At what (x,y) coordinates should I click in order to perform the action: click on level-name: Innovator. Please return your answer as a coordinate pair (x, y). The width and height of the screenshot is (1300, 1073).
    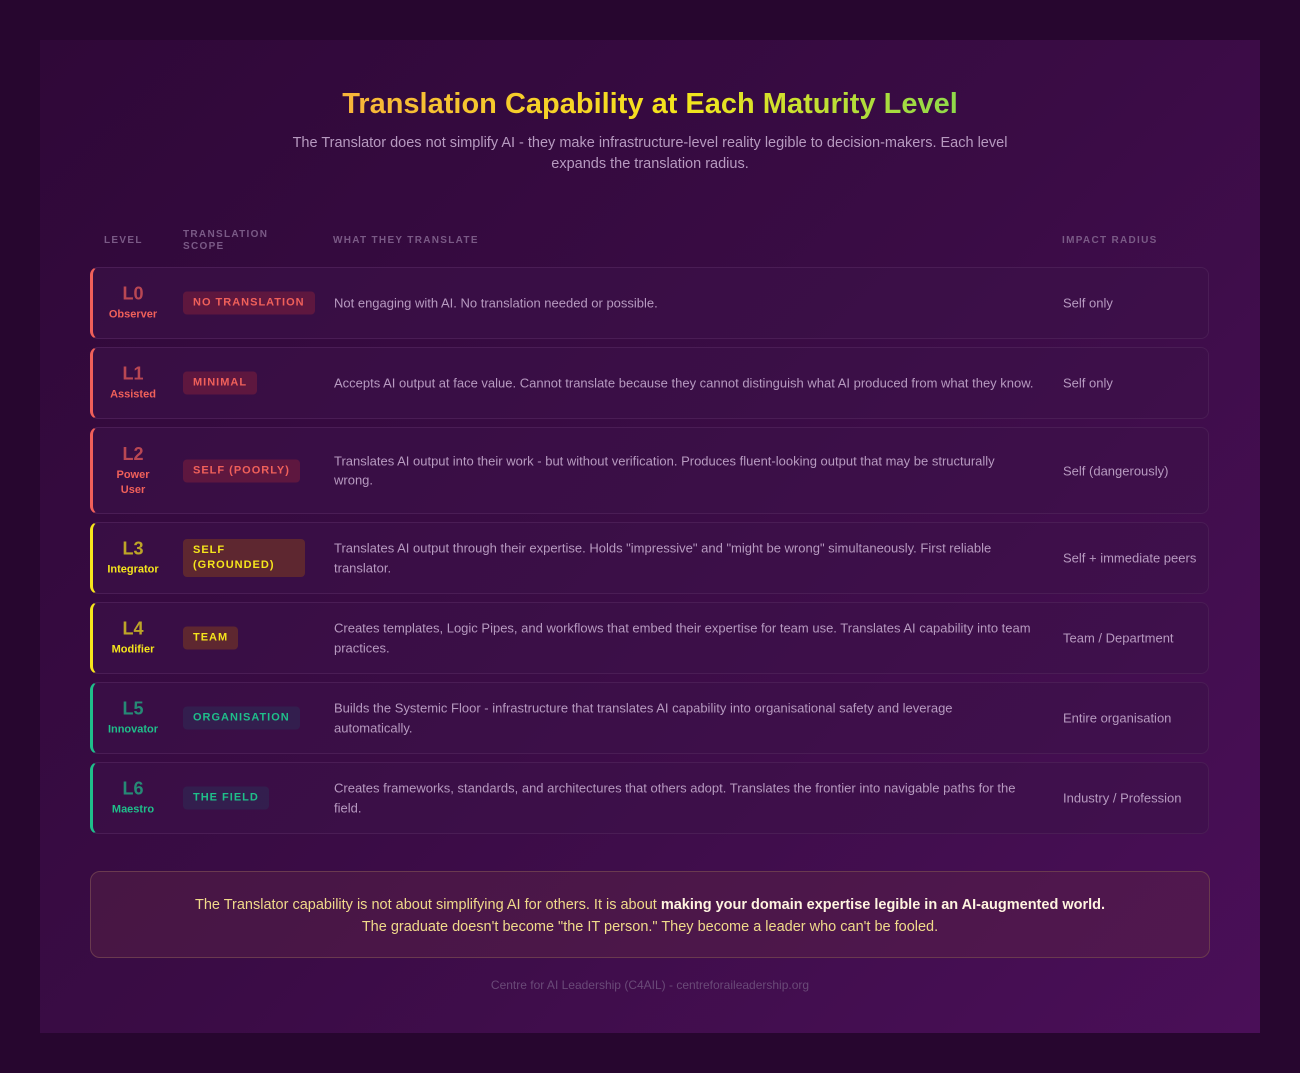
    Looking at the image, I should click on (133, 729).